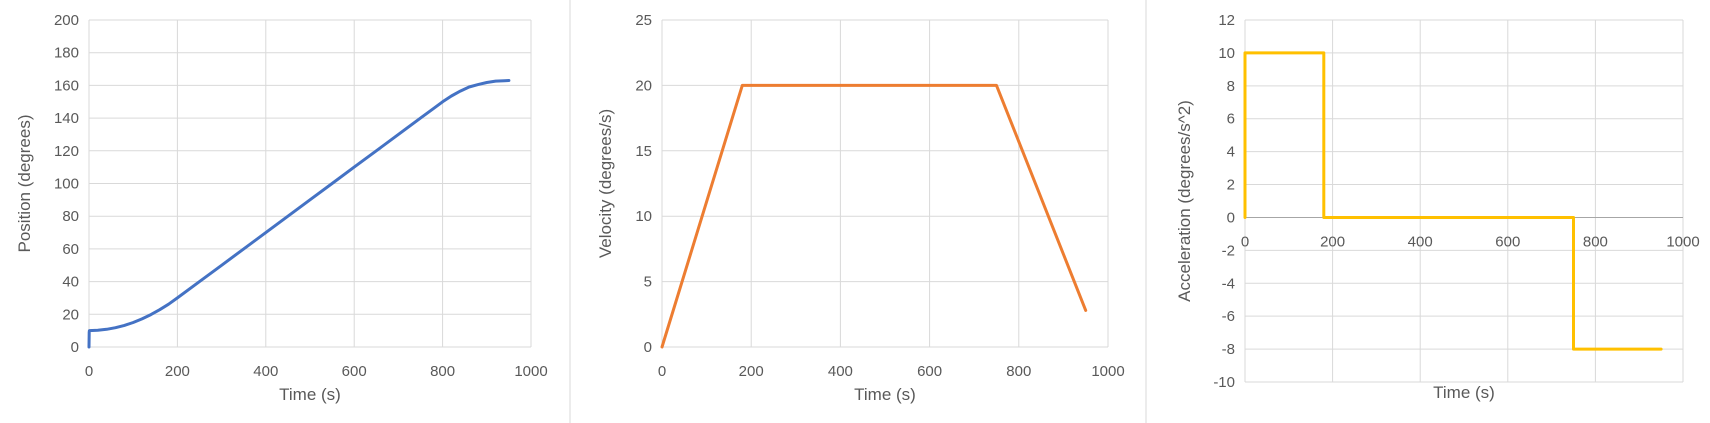 The width and height of the screenshot is (1710, 423). What do you see at coordinates (1226, 20) in the screenshot?
I see `y-tick-label: 12` at bounding box center [1226, 20].